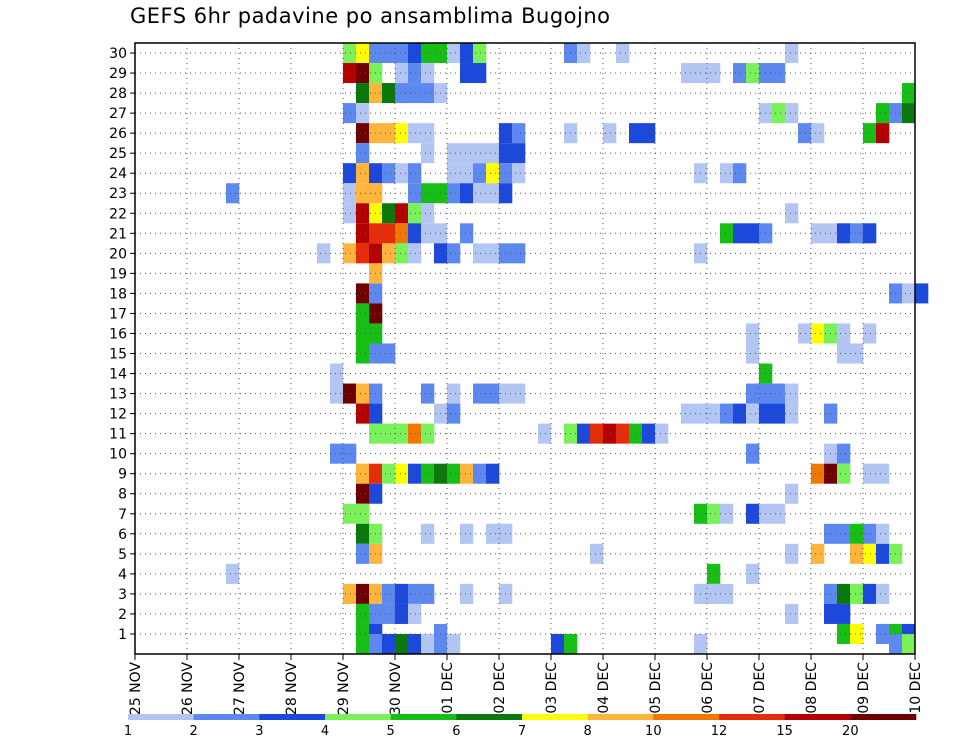  Describe the element at coordinates (118, 94) in the screenshot. I see `y-tick-label: 28` at that location.